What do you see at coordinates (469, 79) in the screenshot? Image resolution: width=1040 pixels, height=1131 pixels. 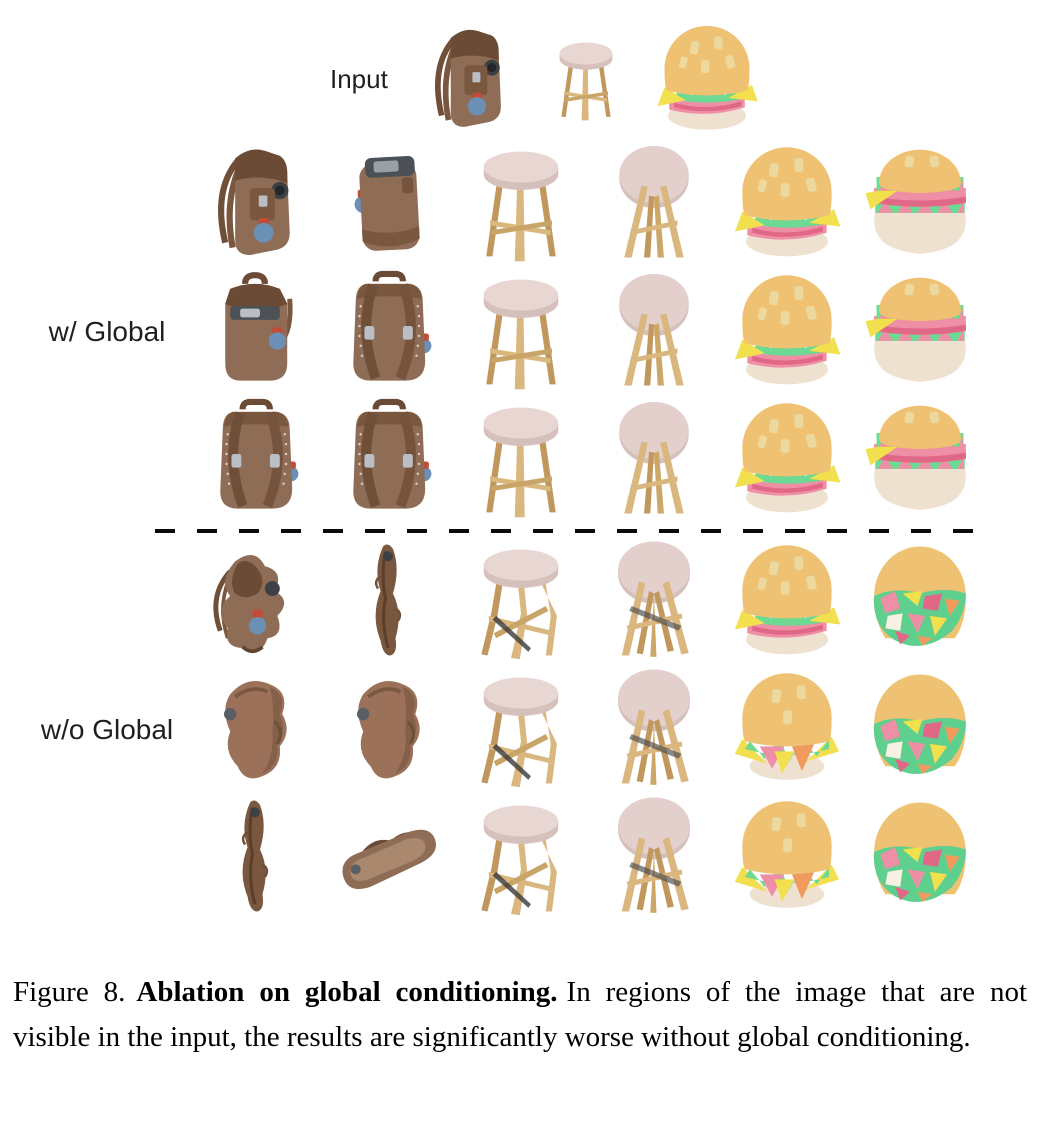 I see `input-backpack-image` at bounding box center [469, 79].